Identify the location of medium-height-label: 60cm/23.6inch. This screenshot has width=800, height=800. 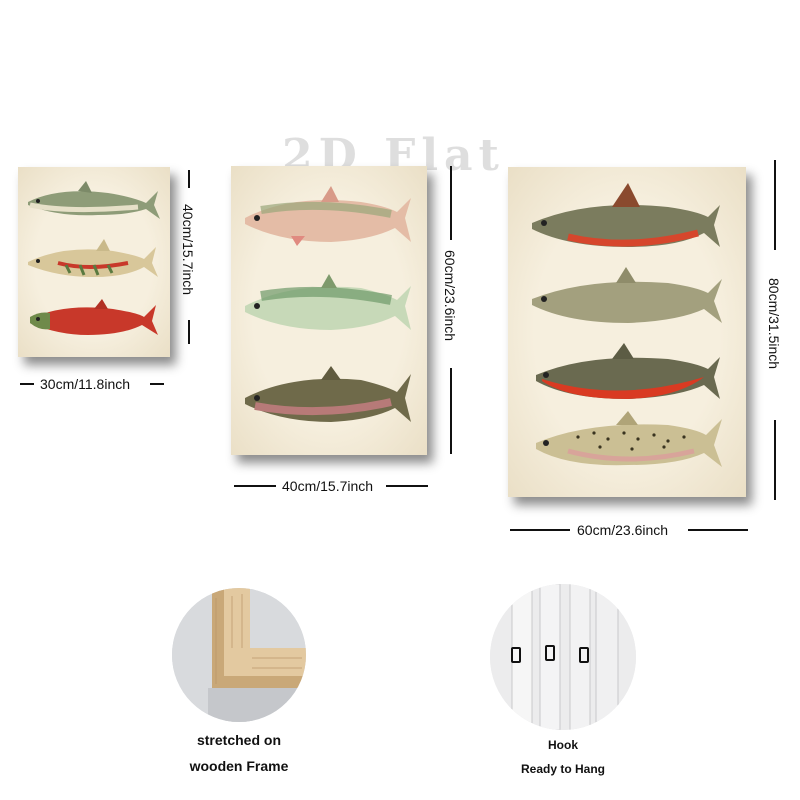
(450, 296).